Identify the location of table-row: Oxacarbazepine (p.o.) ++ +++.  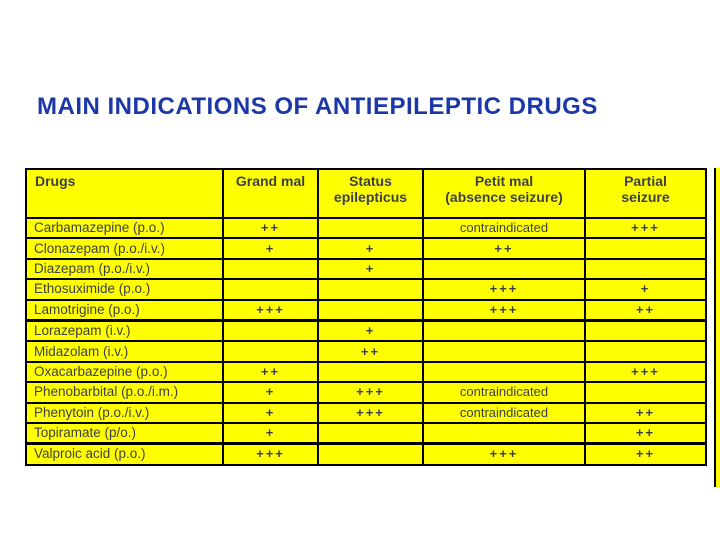
(366, 372).